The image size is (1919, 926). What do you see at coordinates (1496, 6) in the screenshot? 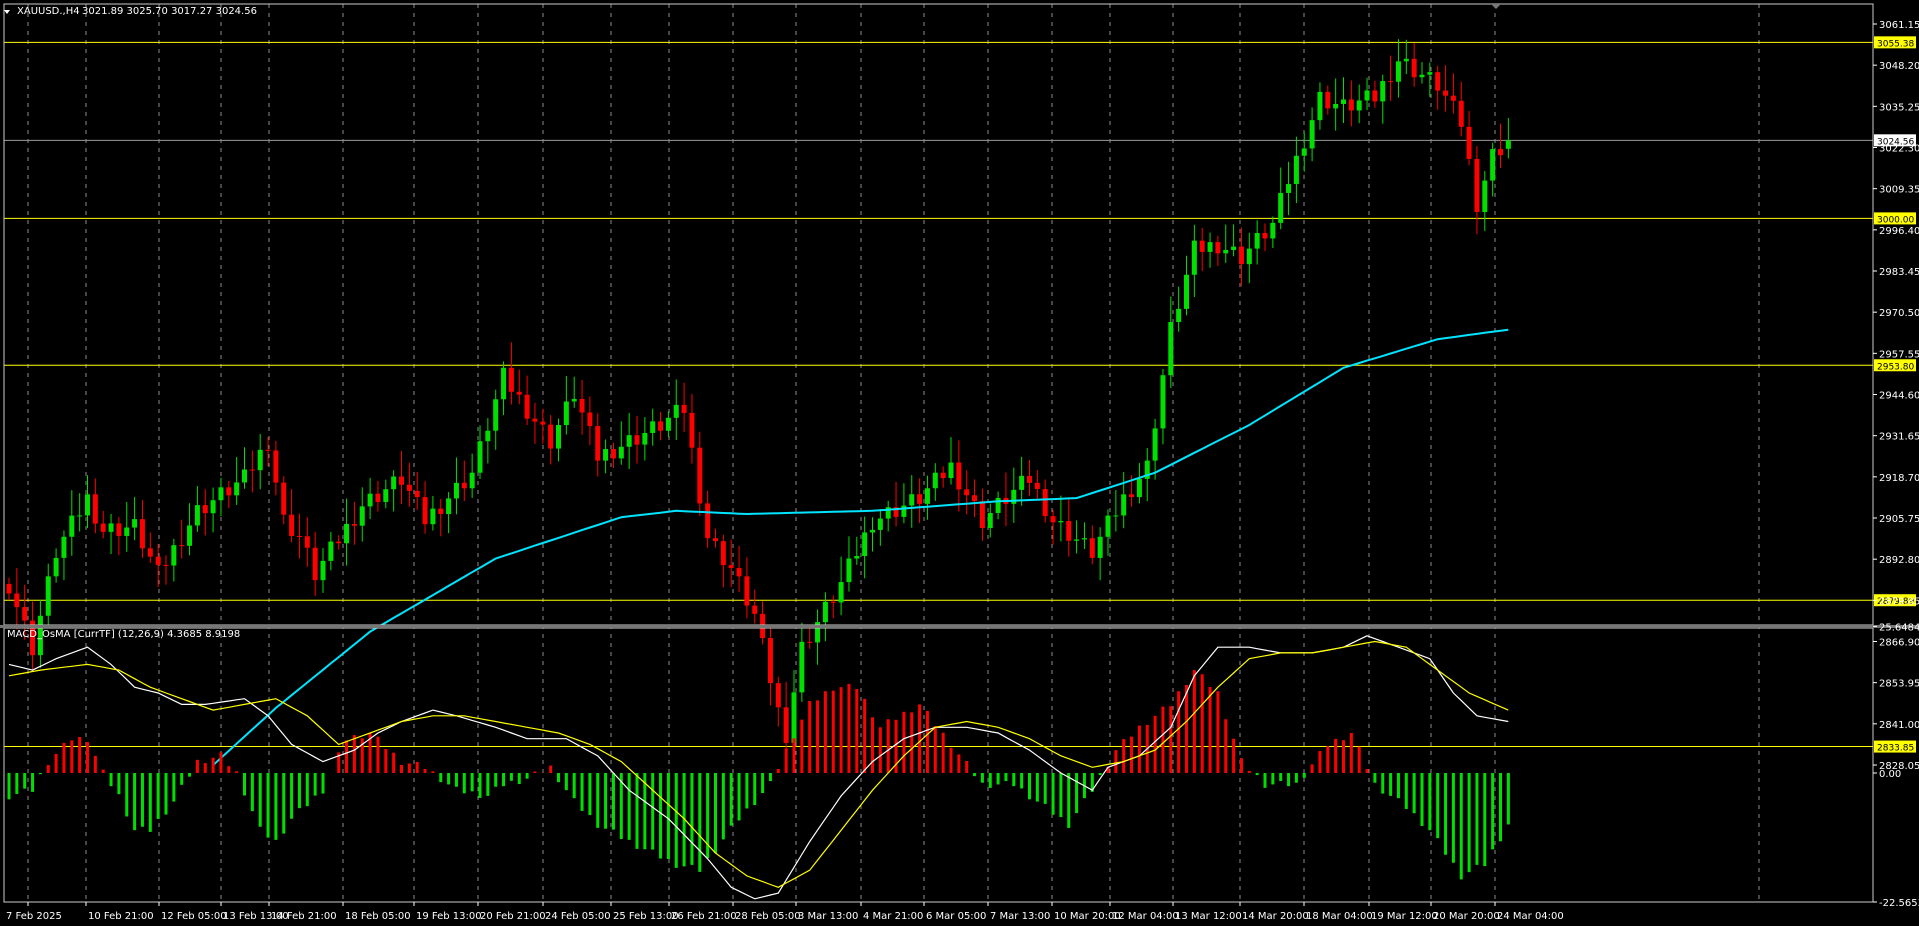
I see `shift-marker-icon` at bounding box center [1496, 6].